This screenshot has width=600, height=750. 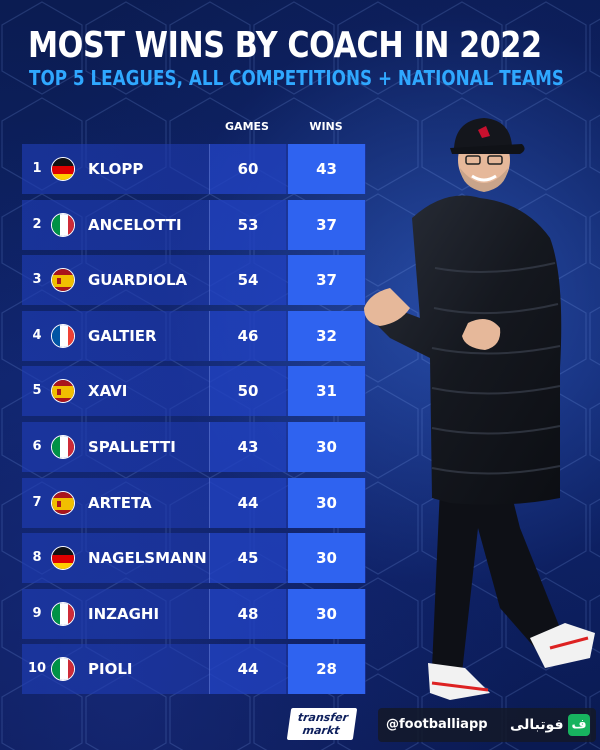 I want to click on table-row: 10 PIOLI 44 28, so click(x=194, y=669).